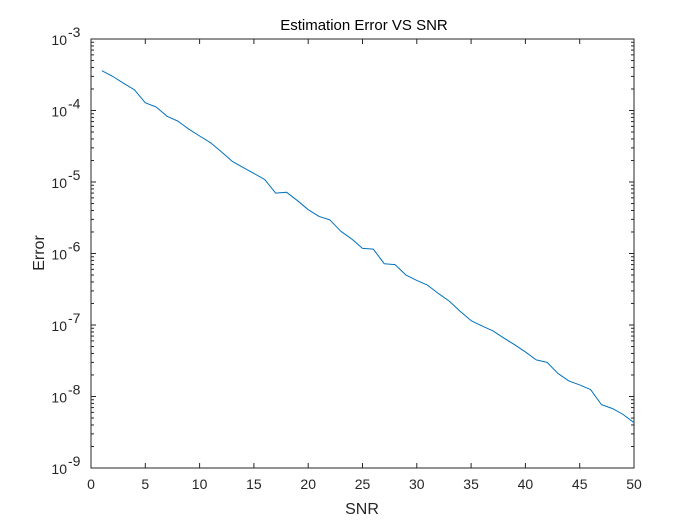 Image resolution: width=700 pixels, height=525 pixels. What do you see at coordinates (74, 104) in the screenshot?
I see `y-tick-exponent: -4` at bounding box center [74, 104].